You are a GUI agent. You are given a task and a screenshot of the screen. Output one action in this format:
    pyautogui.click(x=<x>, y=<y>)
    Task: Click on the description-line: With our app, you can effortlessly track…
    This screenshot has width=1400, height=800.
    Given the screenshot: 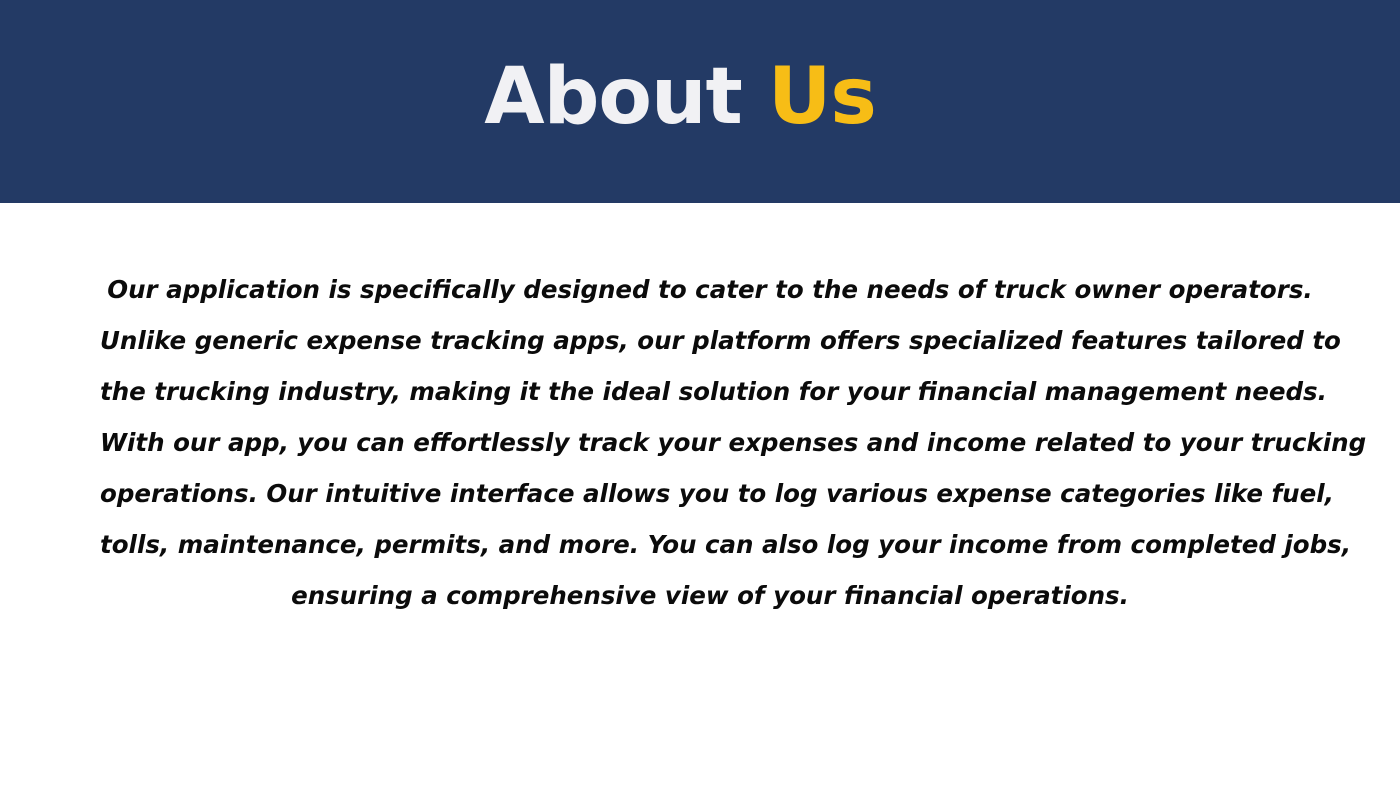 What is the action you would take?
    pyautogui.click(x=733, y=442)
    